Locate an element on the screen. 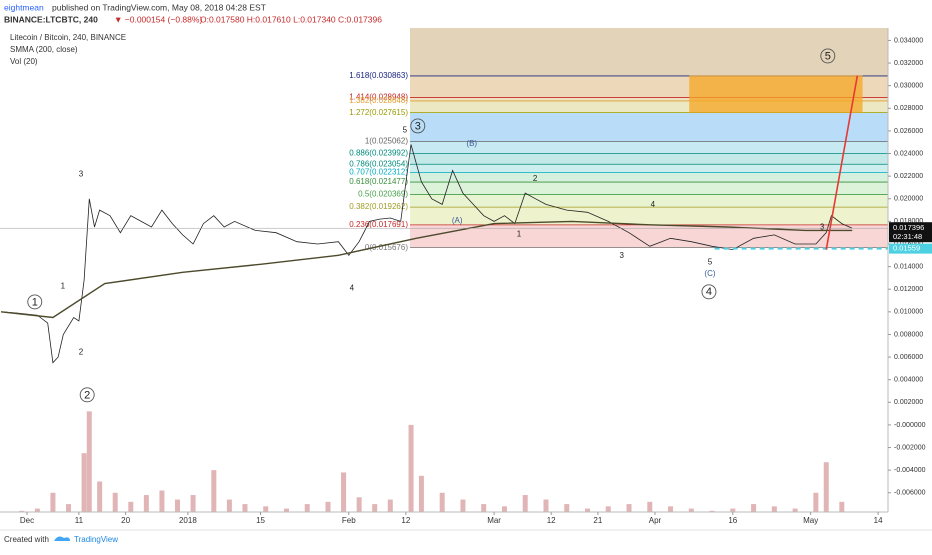  x-tick-label: Dec is located at coordinates (27, 520).